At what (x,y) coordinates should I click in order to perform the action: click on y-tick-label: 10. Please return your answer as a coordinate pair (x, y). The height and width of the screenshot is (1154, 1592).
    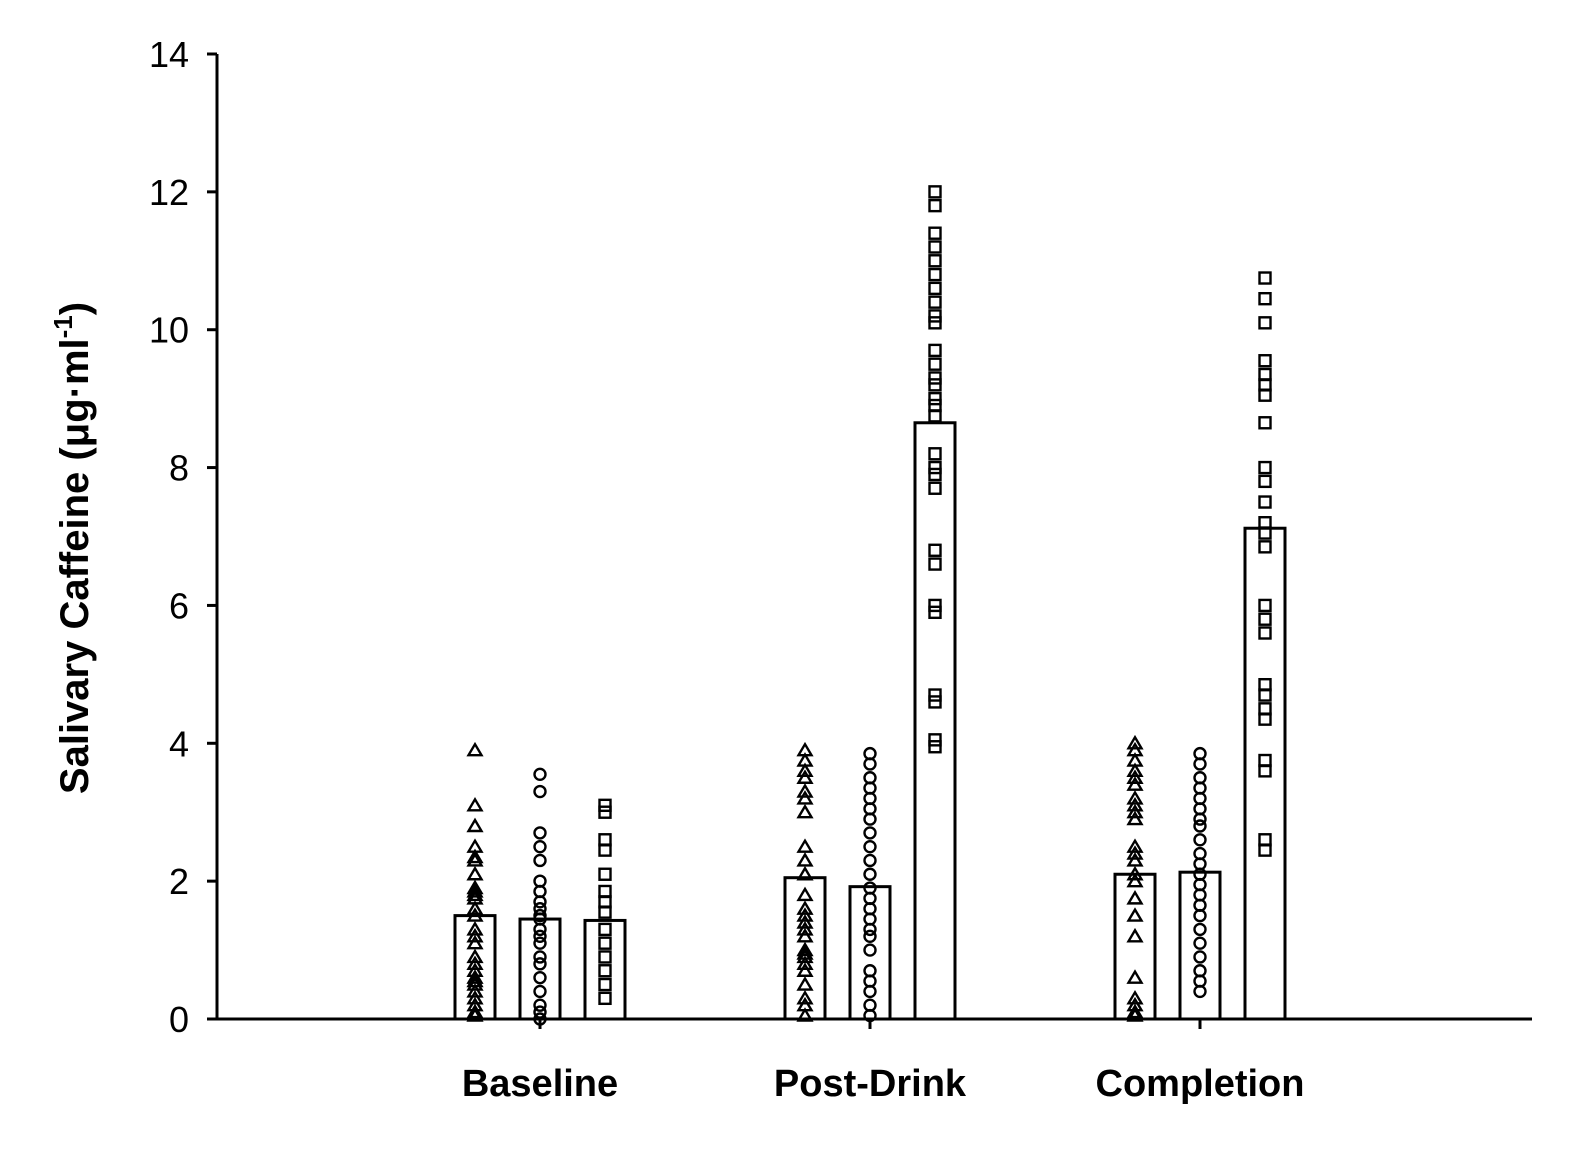
    Looking at the image, I should click on (169, 330).